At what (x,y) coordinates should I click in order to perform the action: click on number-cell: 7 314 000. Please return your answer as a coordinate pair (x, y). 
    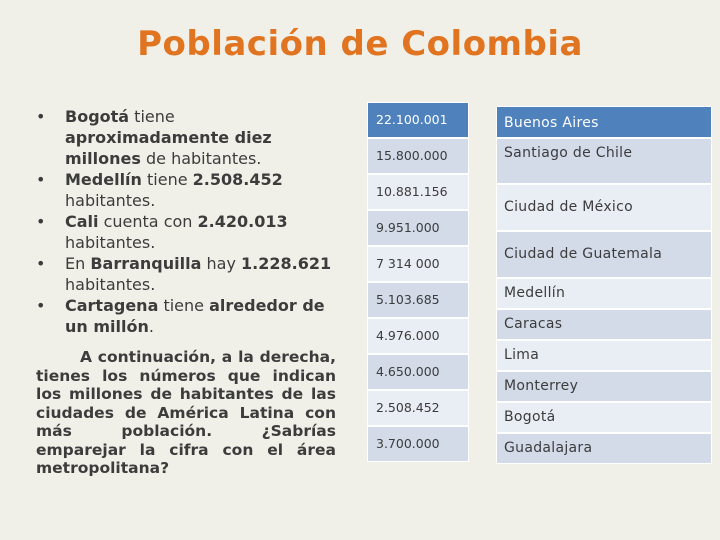
    Looking at the image, I should click on (418, 264).